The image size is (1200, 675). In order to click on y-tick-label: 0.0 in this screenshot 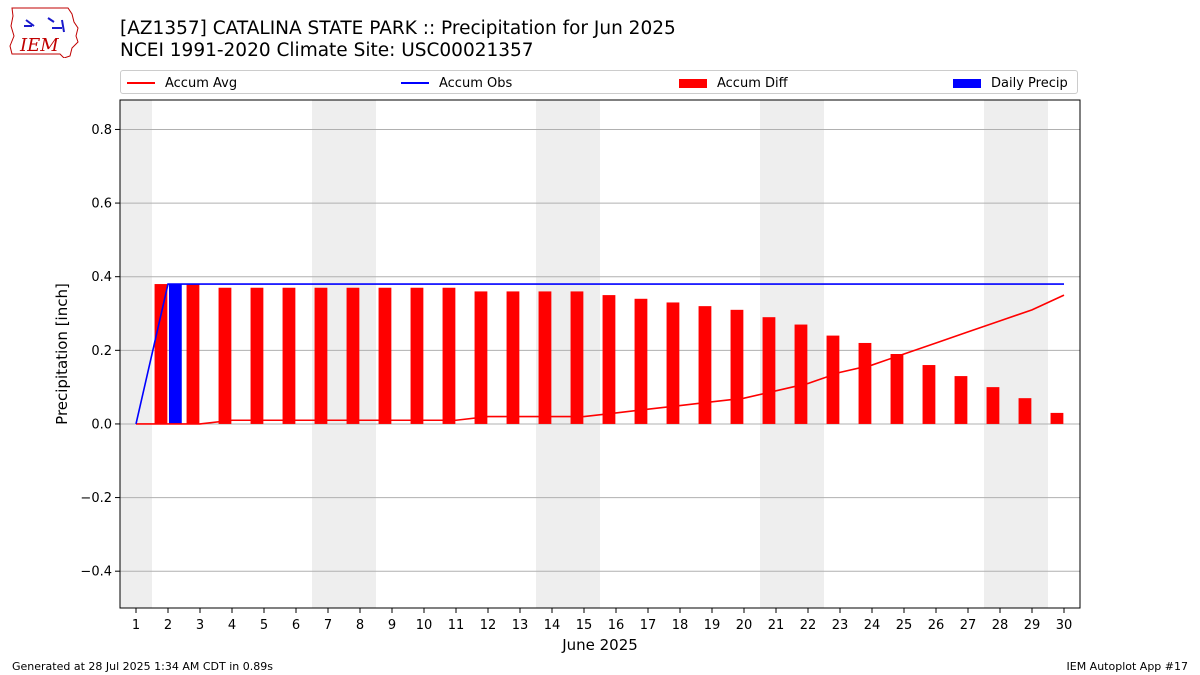, I will do `click(101, 424)`.